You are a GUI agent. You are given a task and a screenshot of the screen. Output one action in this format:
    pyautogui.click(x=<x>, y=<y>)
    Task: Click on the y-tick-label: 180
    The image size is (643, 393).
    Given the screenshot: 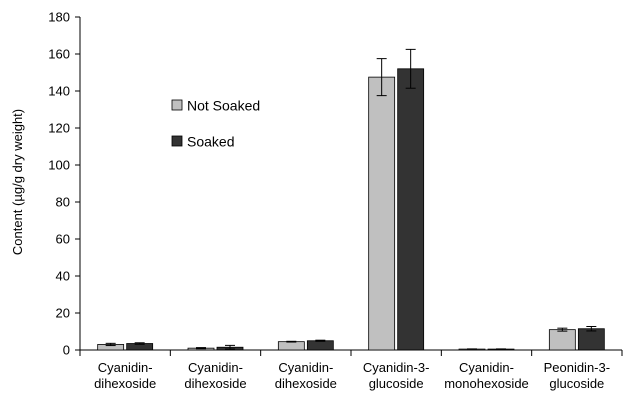 What is the action you would take?
    pyautogui.click(x=59, y=17)
    